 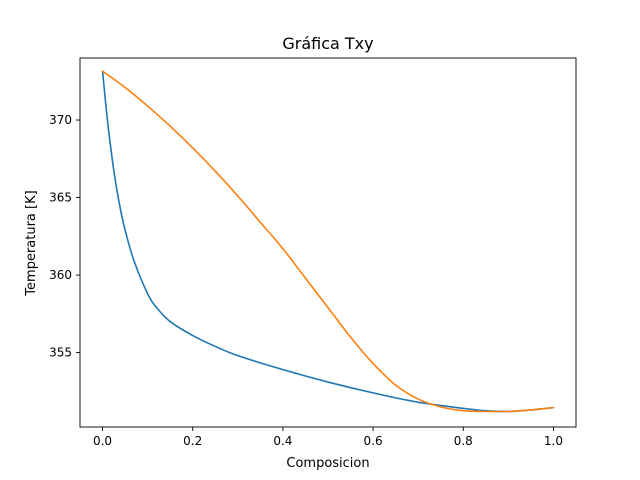 I want to click on y-tick-label: 360, so click(x=60, y=275).